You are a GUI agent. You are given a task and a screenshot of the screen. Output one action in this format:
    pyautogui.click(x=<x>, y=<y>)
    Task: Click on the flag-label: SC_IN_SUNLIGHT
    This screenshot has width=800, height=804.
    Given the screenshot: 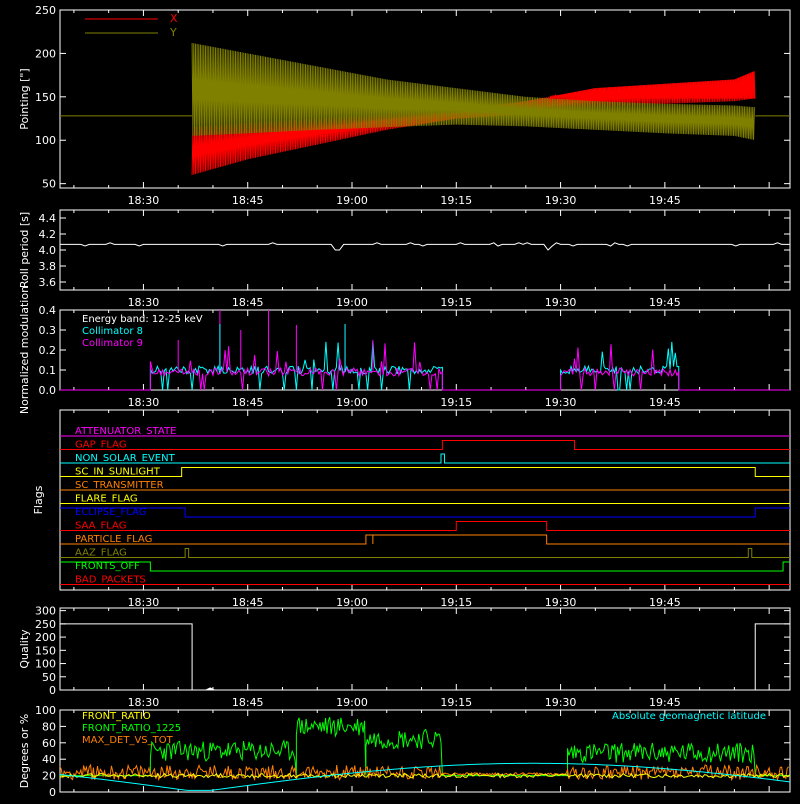 What is the action you would take?
    pyautogui.click(x=118, y=472)
    